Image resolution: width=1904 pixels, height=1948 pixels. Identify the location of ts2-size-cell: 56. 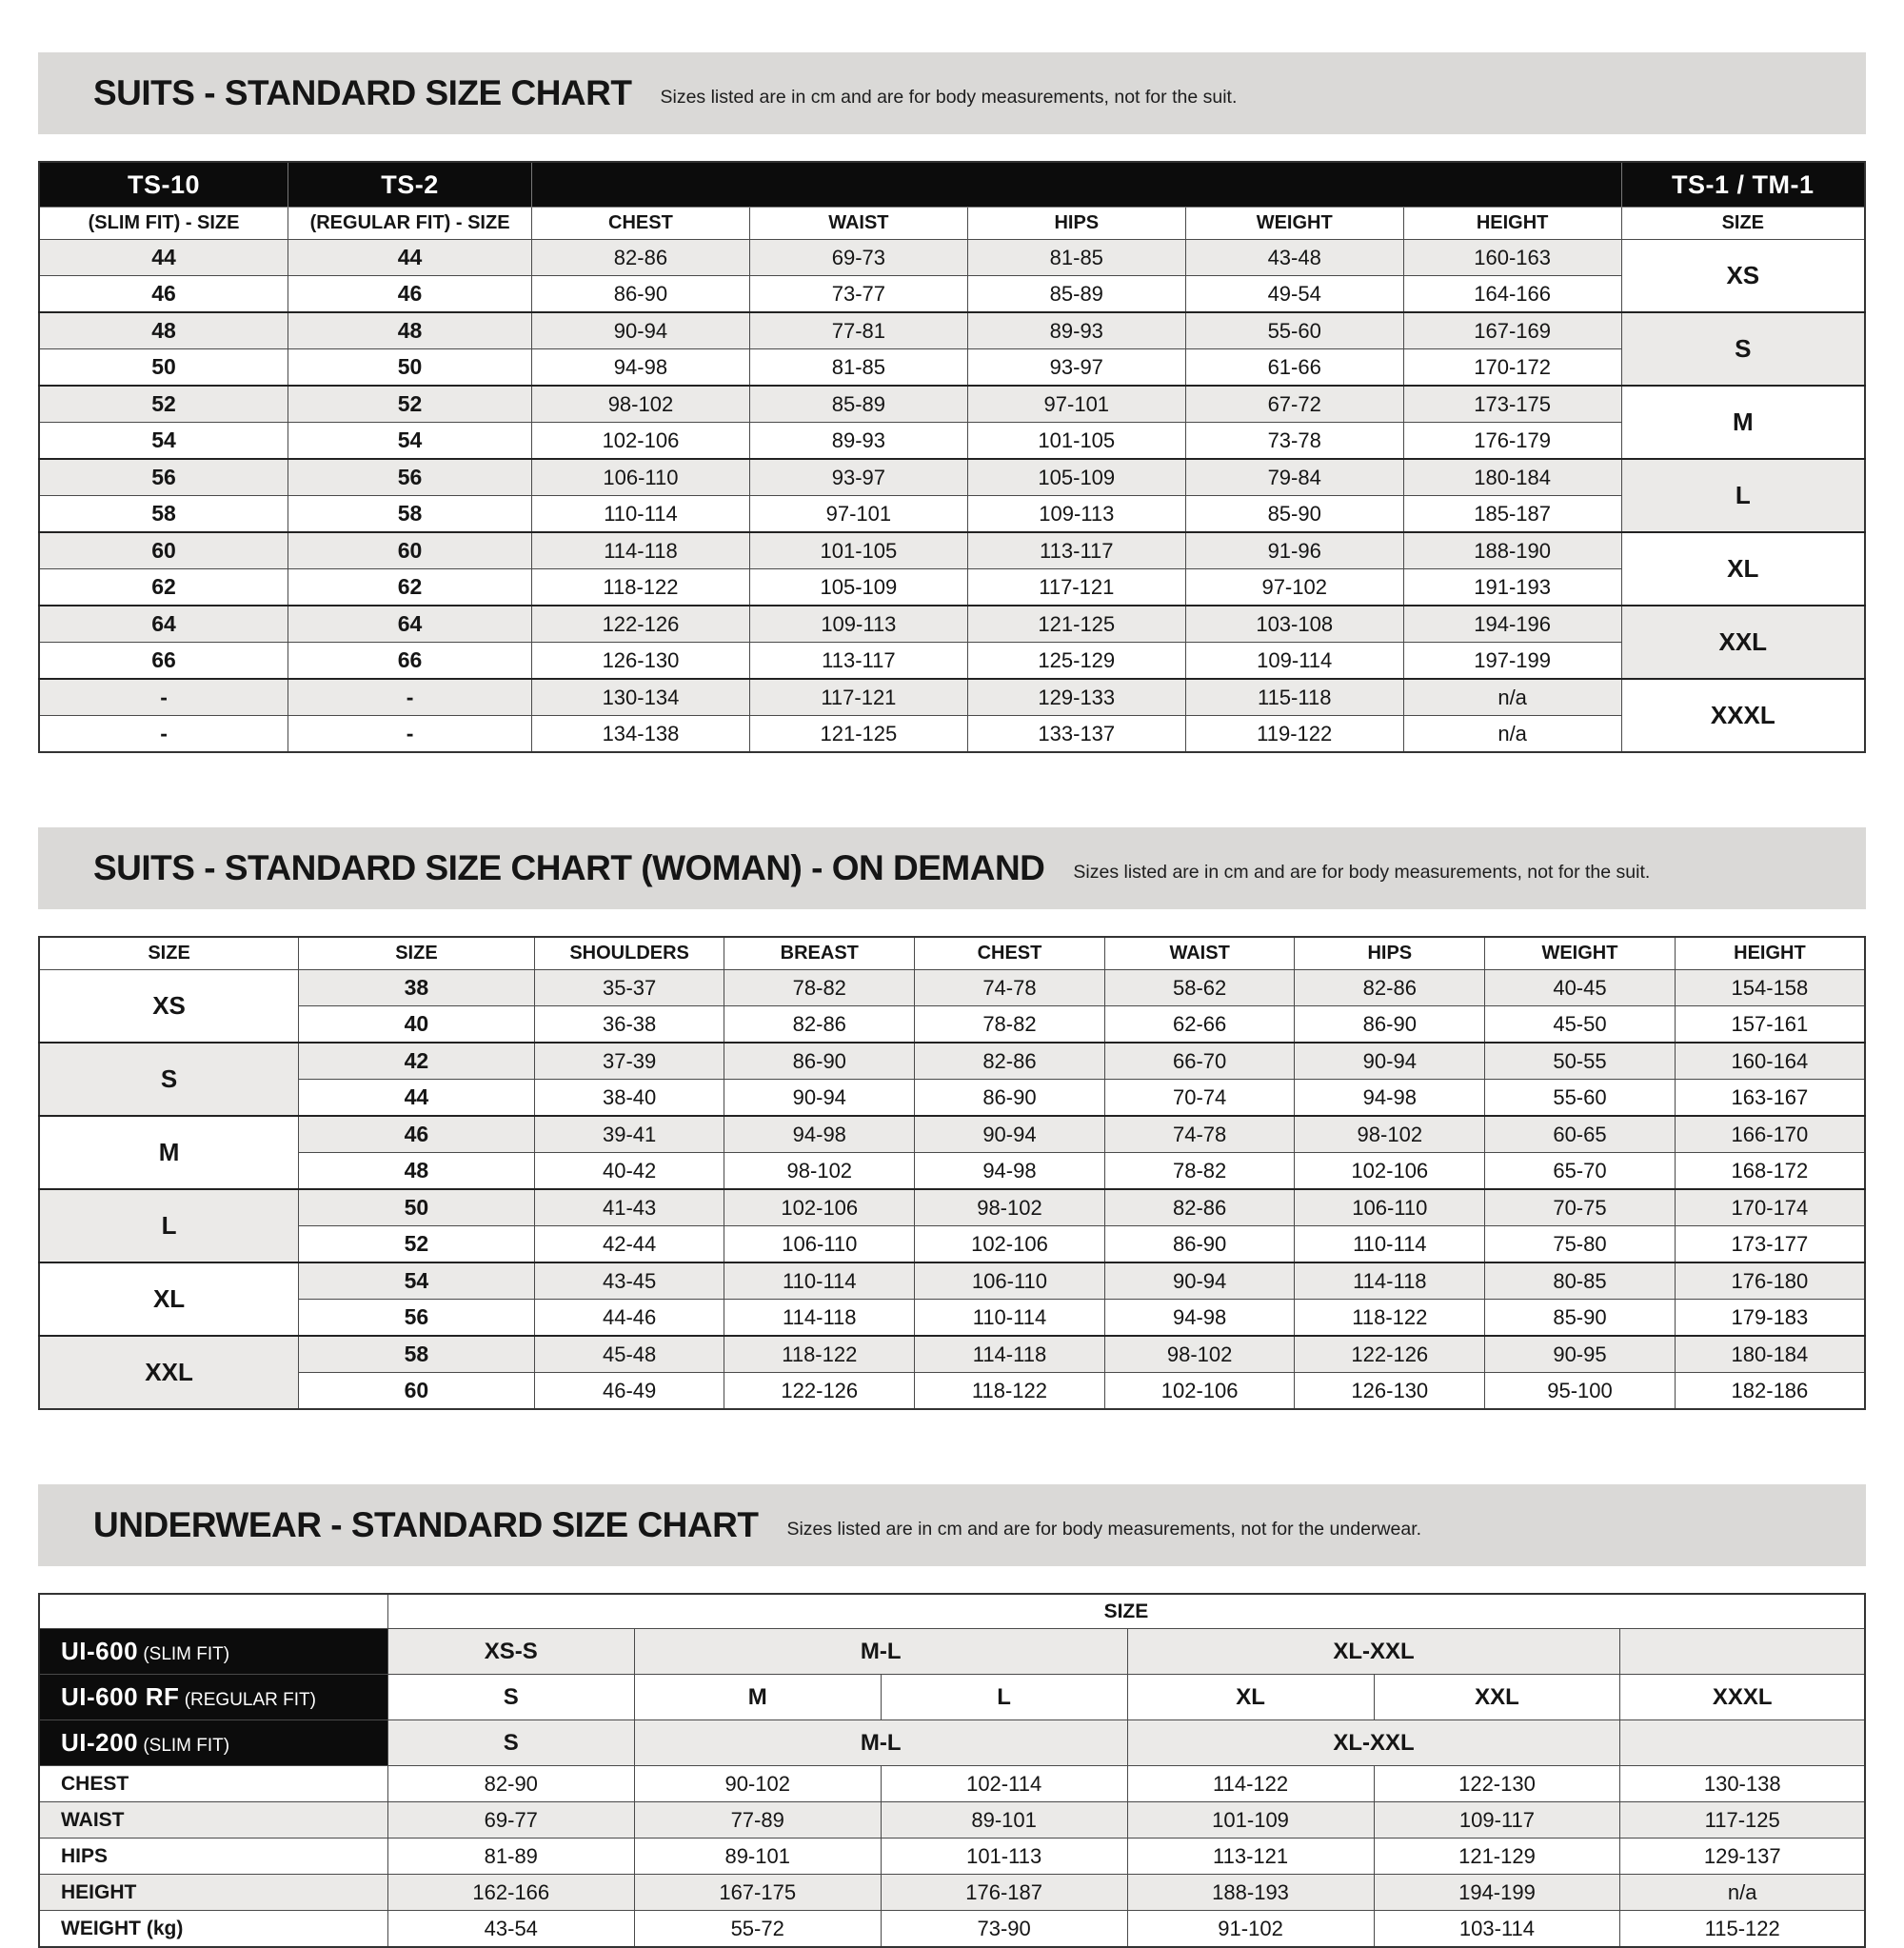
(410, 477).